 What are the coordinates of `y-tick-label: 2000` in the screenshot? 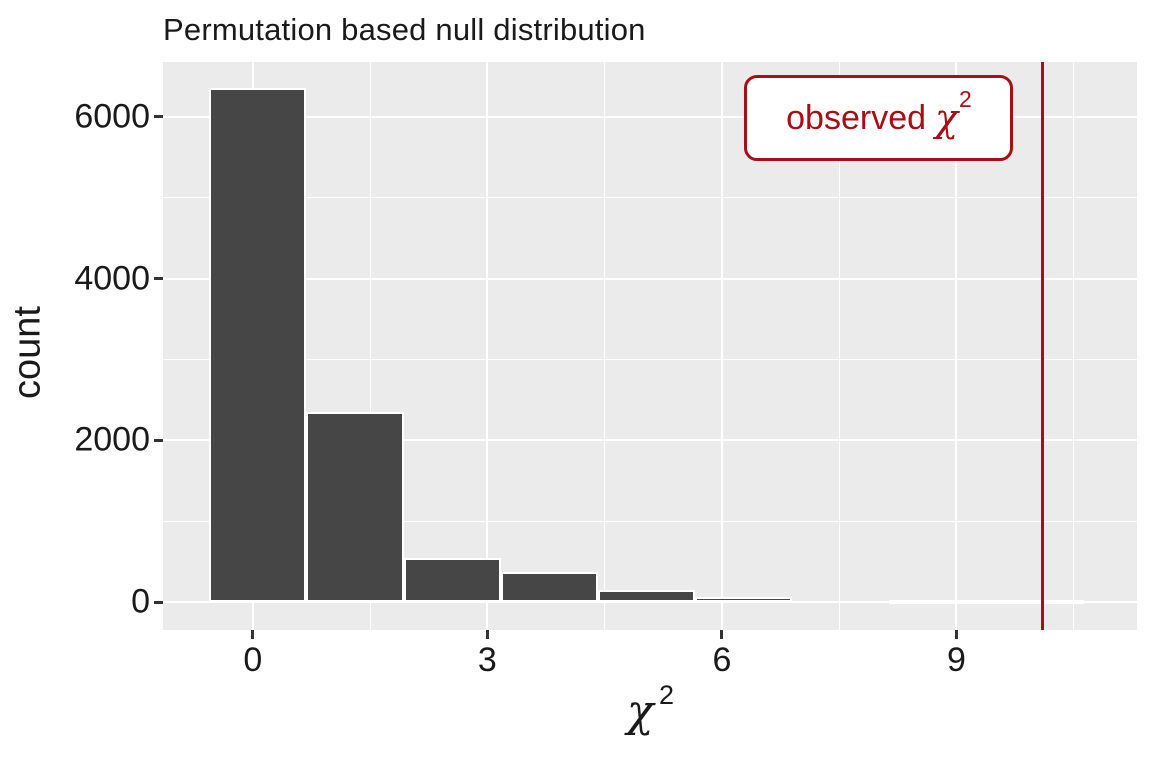 It's located at (112, 439).